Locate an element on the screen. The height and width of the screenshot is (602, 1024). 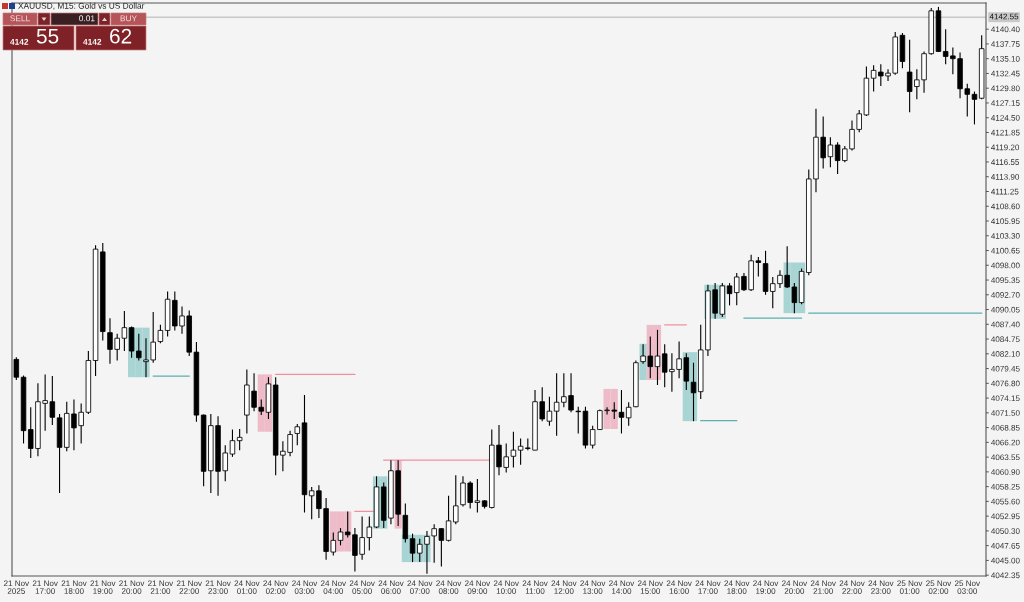
chart-title: XAUUSD, M15: Gold vs US Dollar is located at coordinates (81, 6).